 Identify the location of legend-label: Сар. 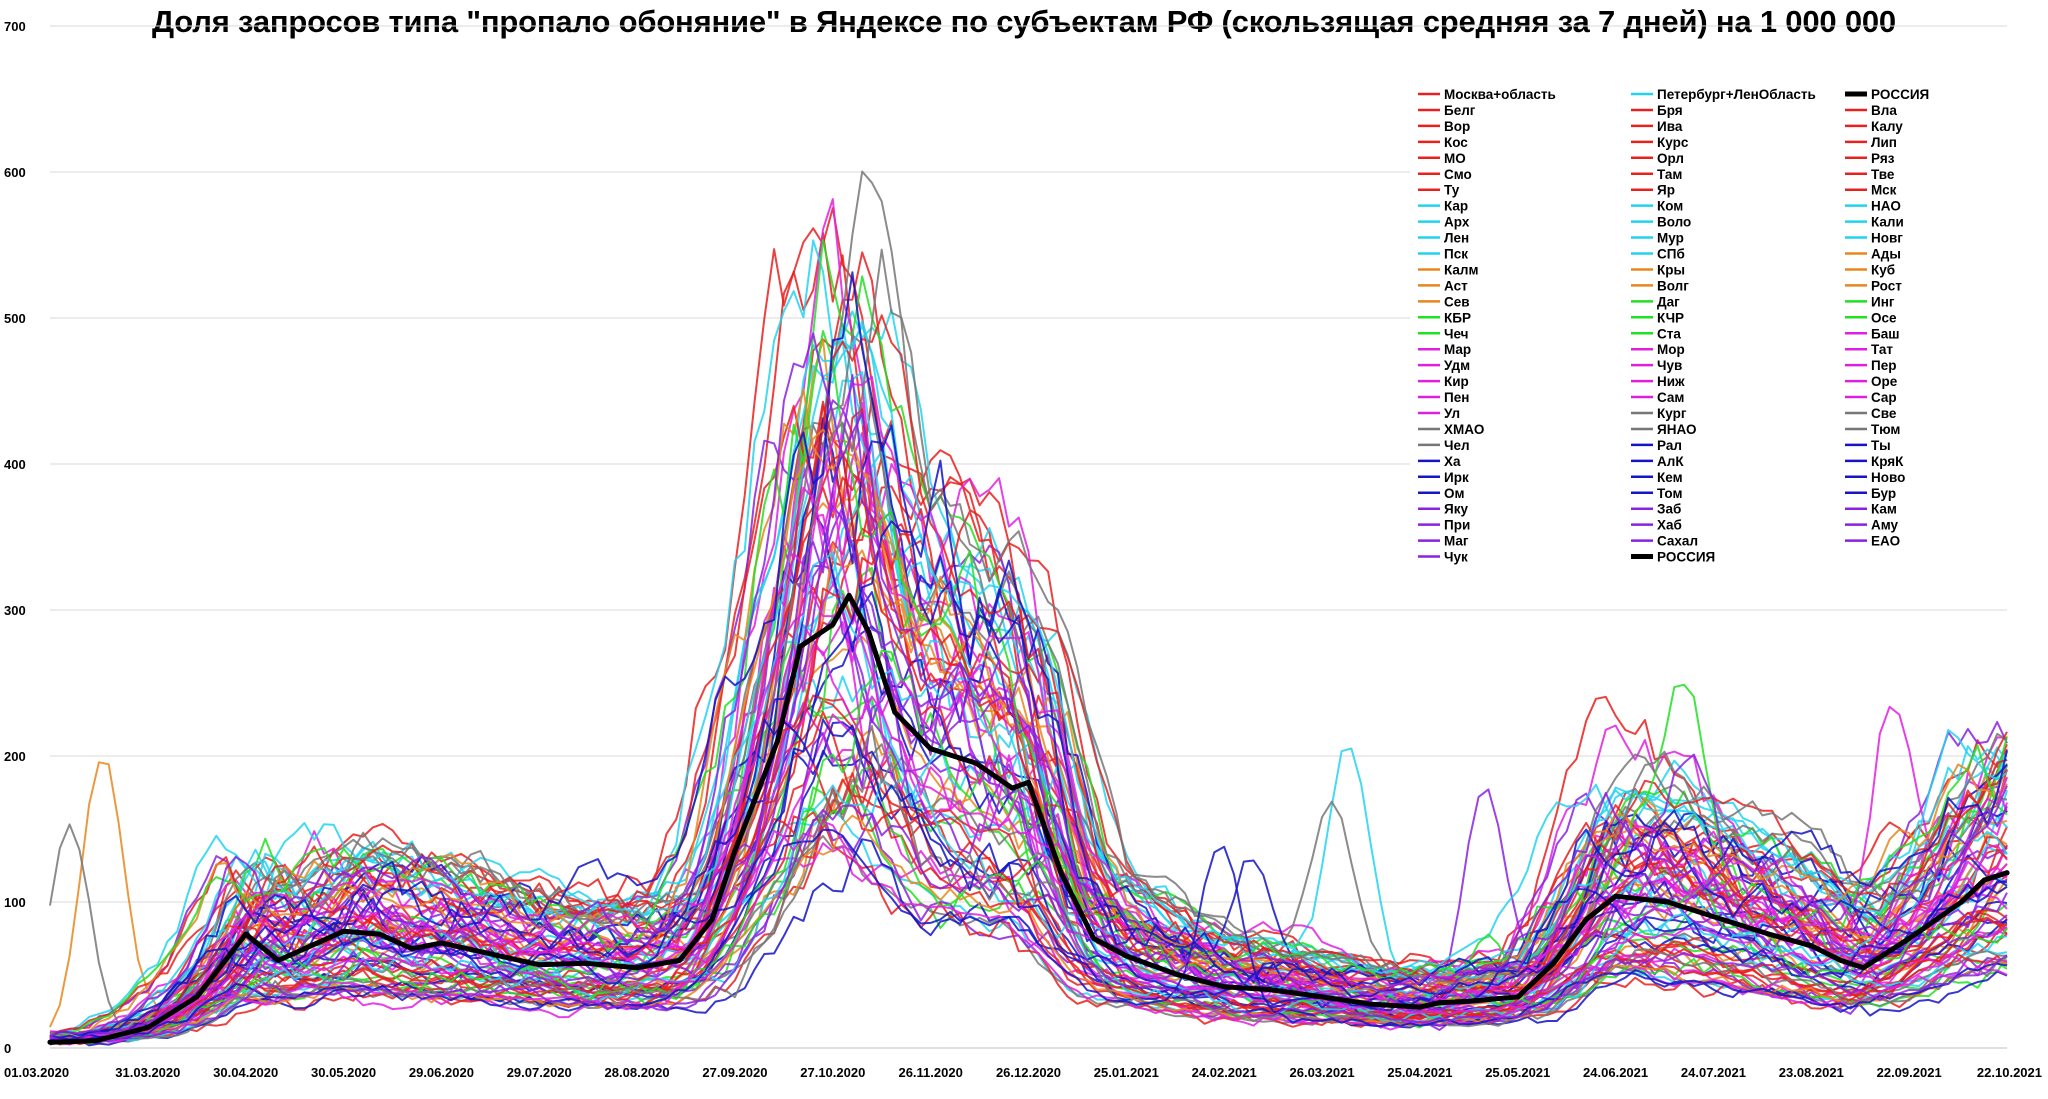
(1884, 397).